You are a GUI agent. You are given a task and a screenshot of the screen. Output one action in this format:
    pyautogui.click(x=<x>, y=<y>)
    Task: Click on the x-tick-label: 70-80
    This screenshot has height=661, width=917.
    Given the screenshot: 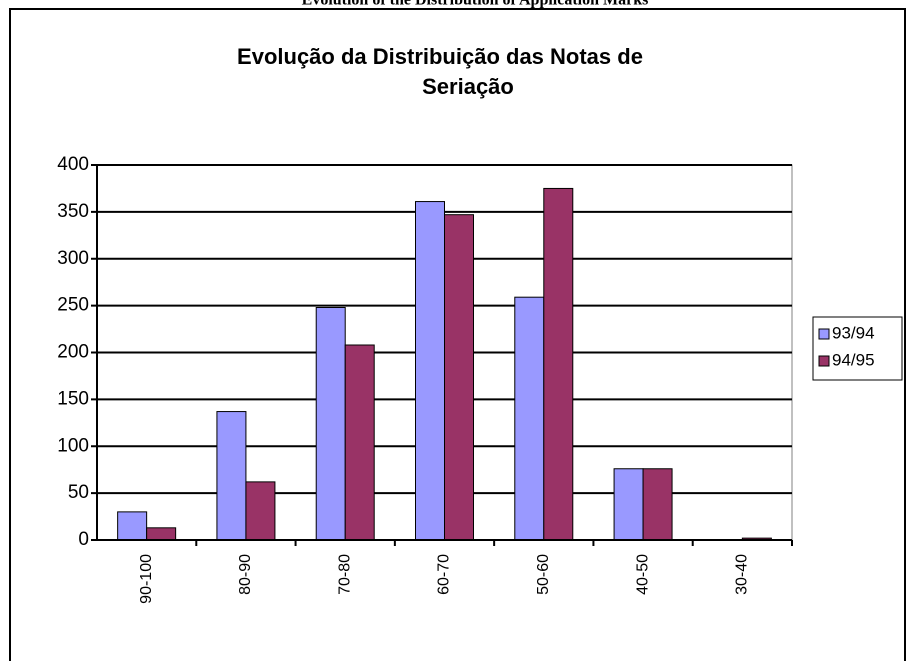 What is the action you would take?
    pyautogui.click(x=344, y=574)
    